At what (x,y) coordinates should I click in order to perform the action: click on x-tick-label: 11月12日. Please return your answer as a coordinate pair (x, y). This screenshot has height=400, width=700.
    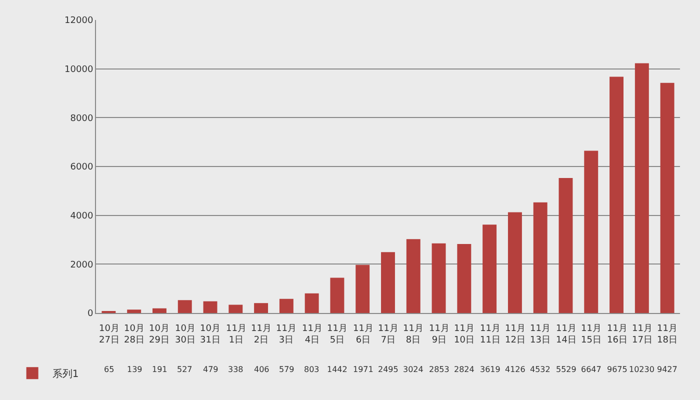
    Looking at the image, I should click on (515, 335).